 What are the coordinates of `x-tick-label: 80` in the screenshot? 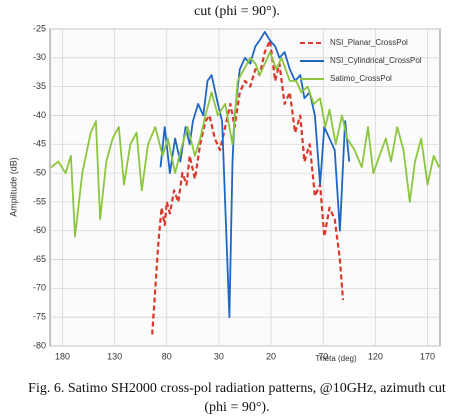 It's located at (167, 356).